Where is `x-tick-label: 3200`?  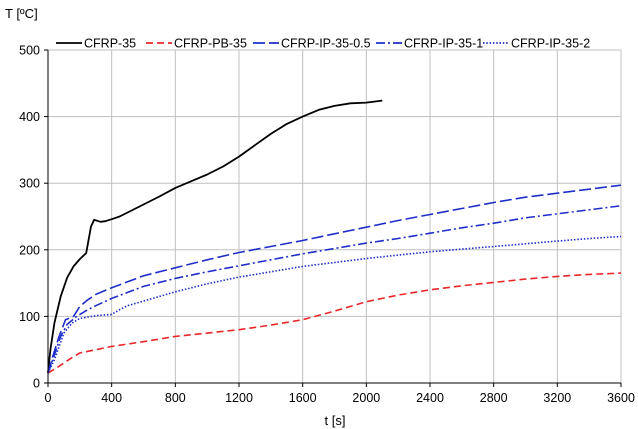 x-tick-label: 3200 is located at coordinates (557, 398).